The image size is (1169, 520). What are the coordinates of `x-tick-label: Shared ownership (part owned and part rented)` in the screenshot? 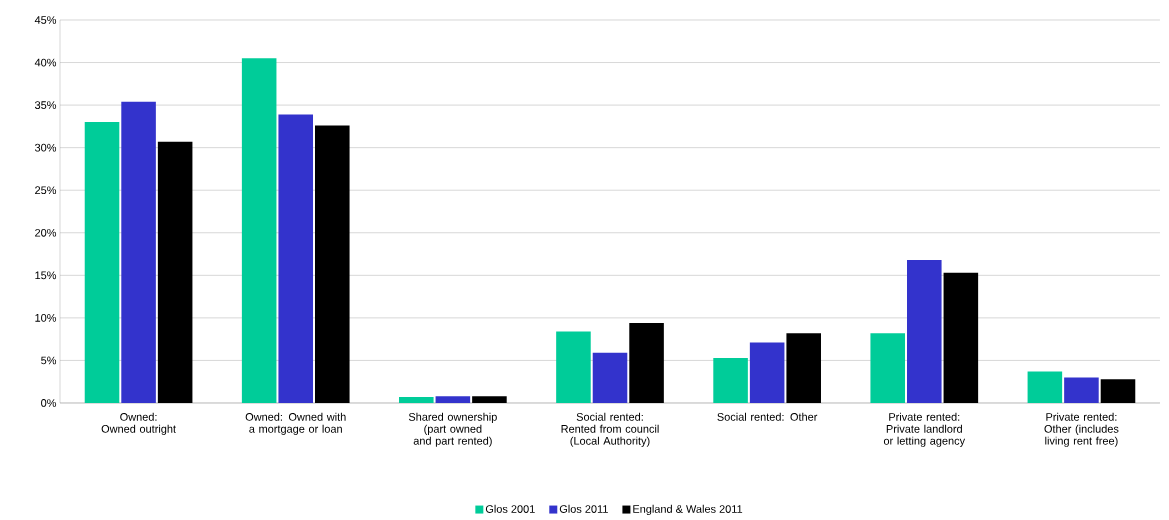 It's located at (452, 429).